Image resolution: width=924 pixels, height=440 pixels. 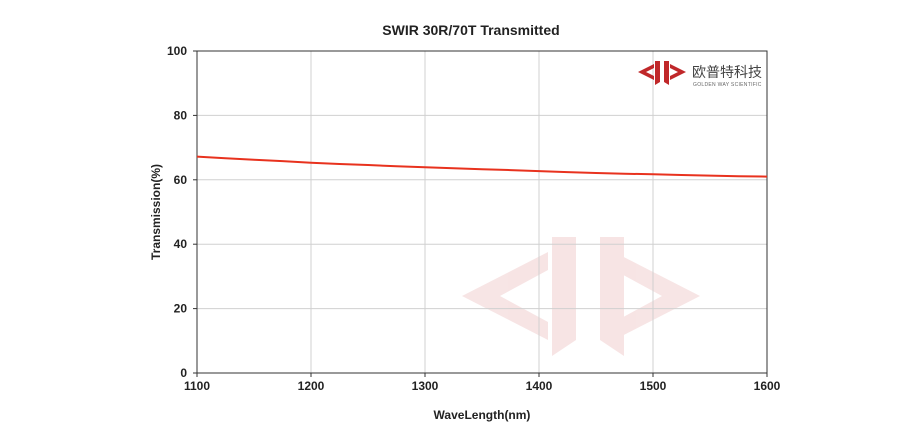 I want to click on brand-logo: 欧普特科技 GOLDEN WAY SCIENTIFIC, so click(x=700, y=74).